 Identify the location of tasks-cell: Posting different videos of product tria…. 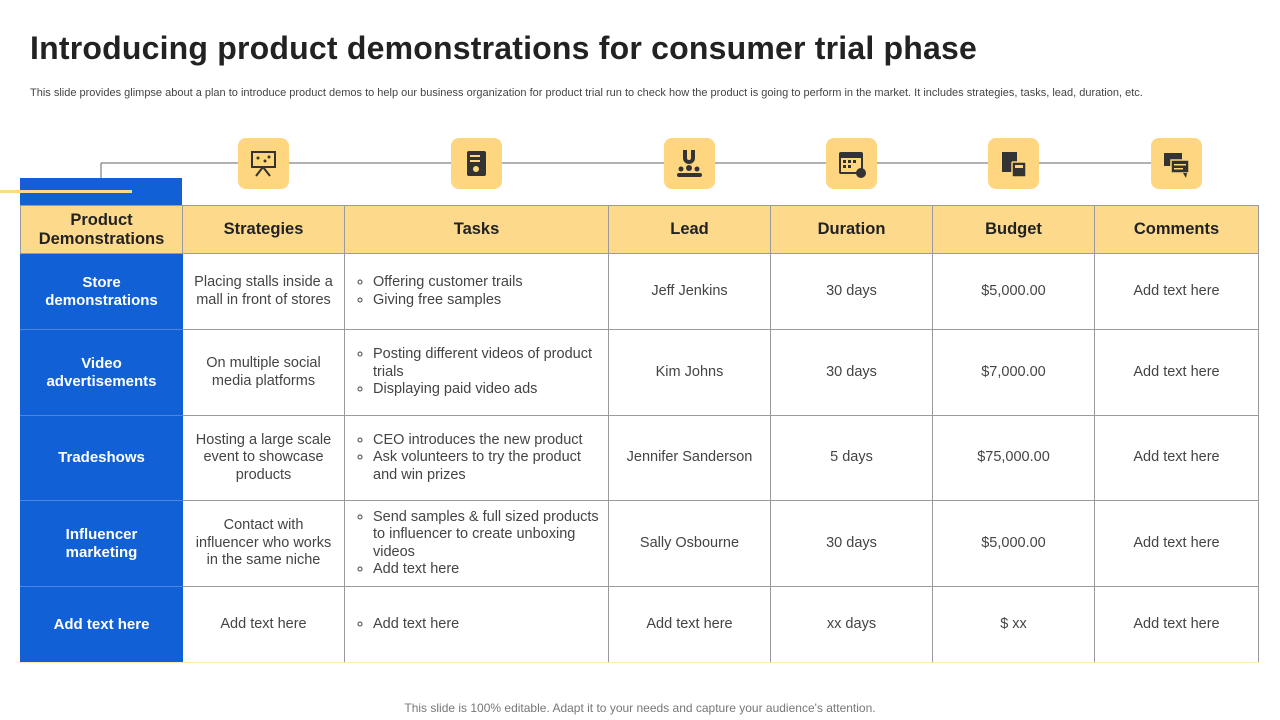
(476, 372).